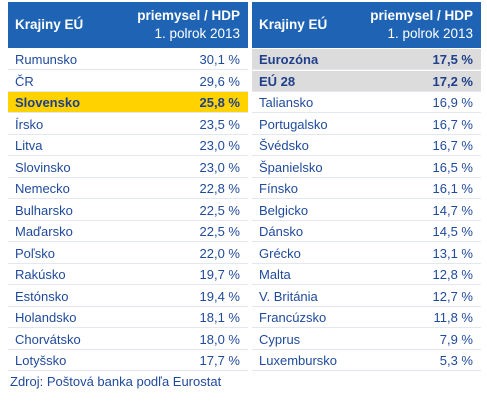  I want to click on value-cell: 18,1 %, so click(189, 317).